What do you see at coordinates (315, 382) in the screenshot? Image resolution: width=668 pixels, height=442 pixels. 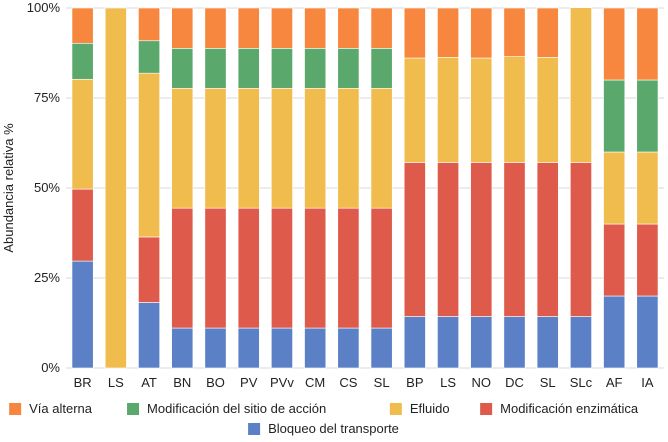 I see `x-tick-label: CM` at bounding box center [315, 382].